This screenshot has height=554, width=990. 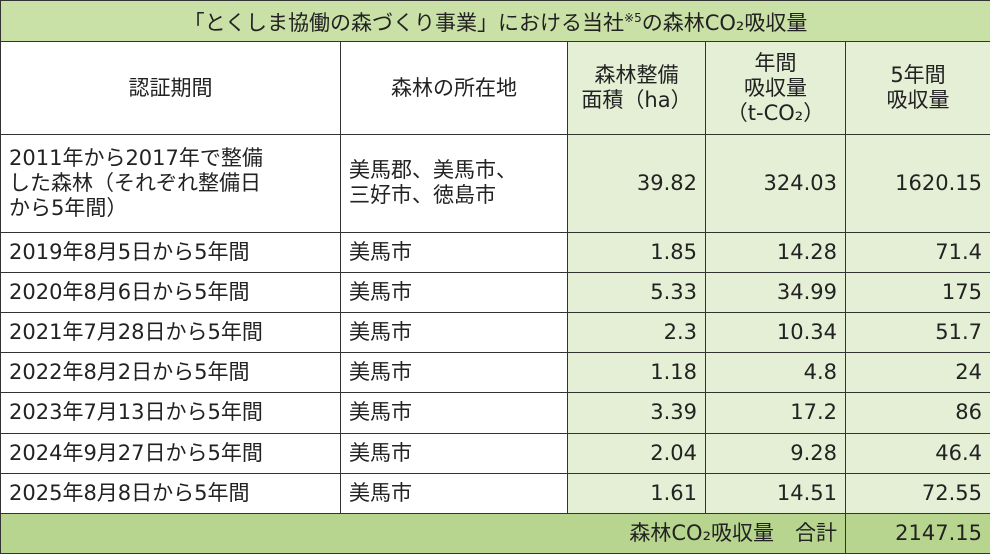 I want to click on table-row: 2025年8月8日から5年間 美馬市 1.61 14.51 72.55, so click(x=495, y=493).